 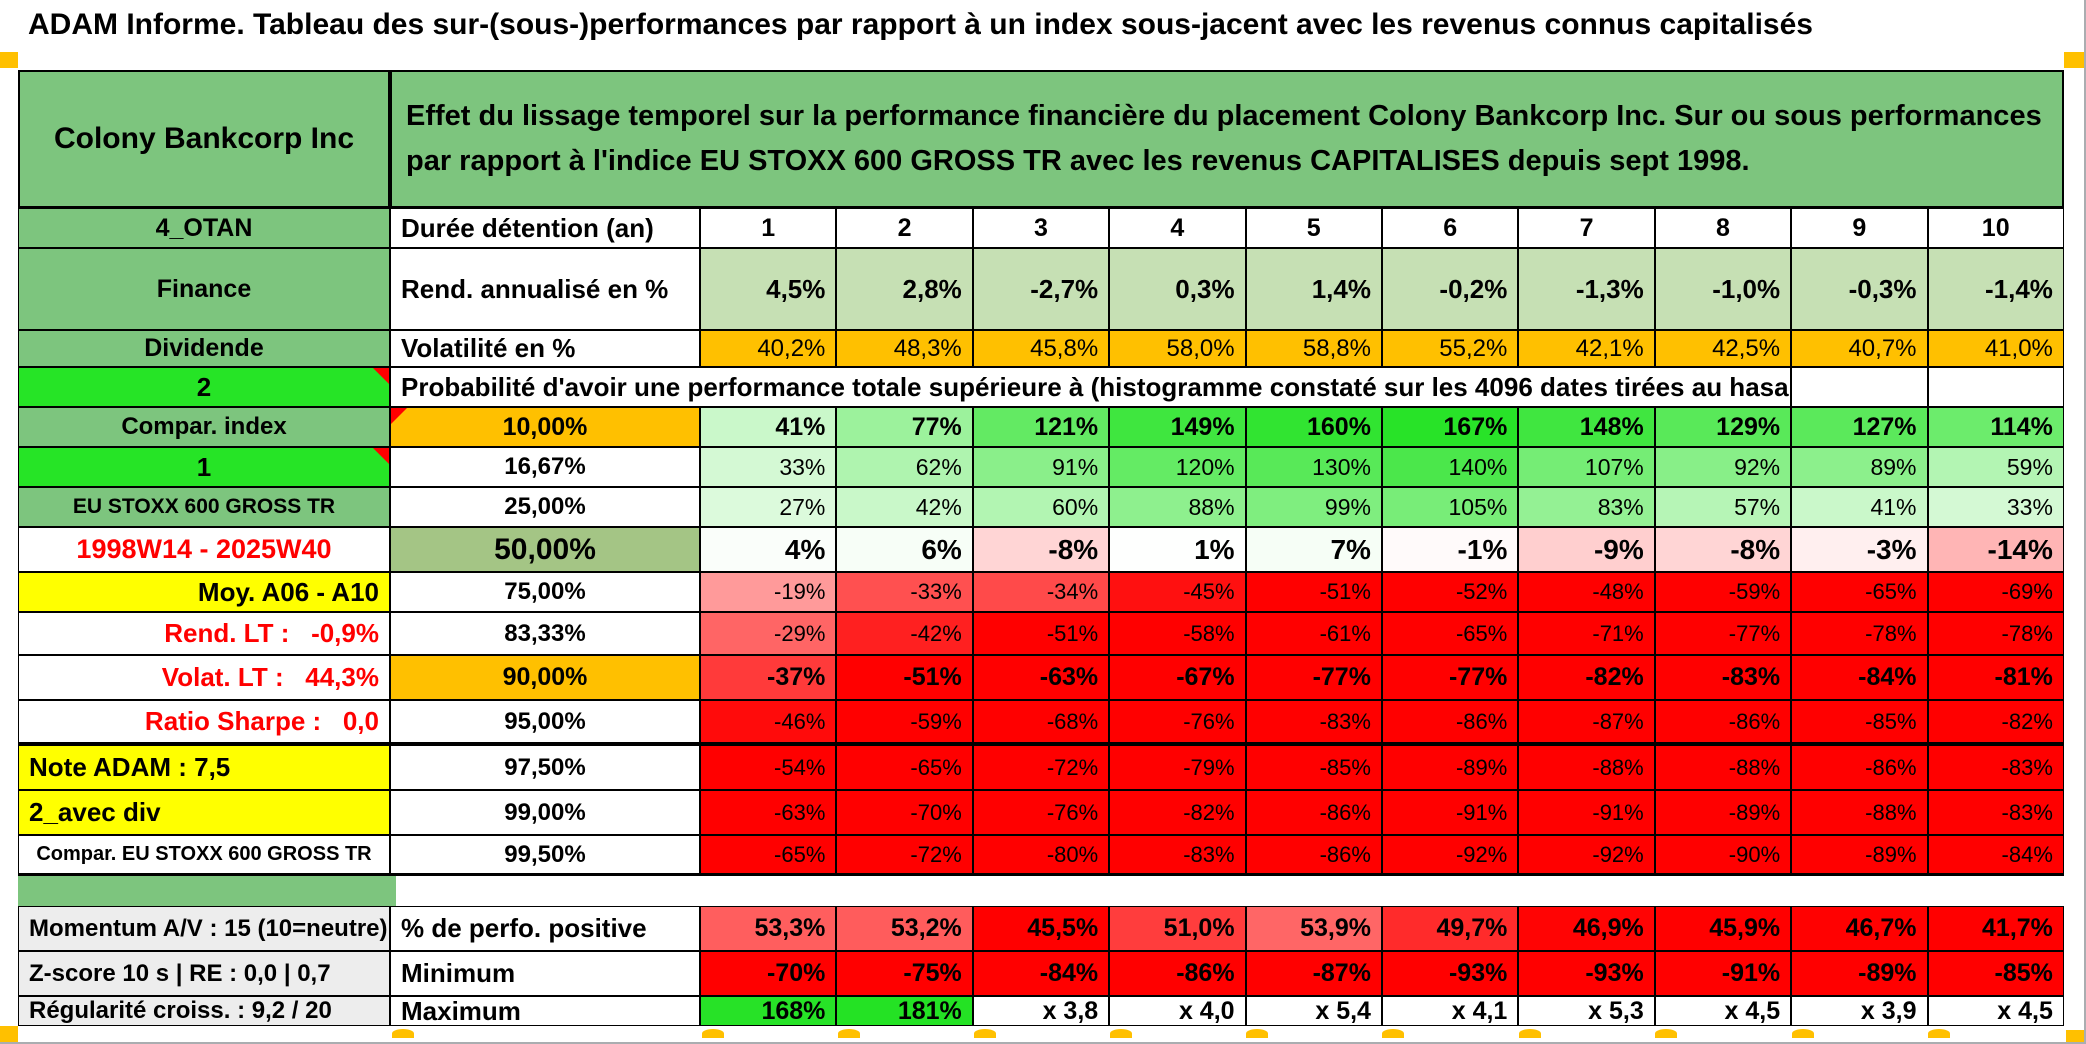 What do you see at coordinates (1177, 427) in the screenshot?
I see `cell-4-4: 149%` at bounding box center [1177, 427].